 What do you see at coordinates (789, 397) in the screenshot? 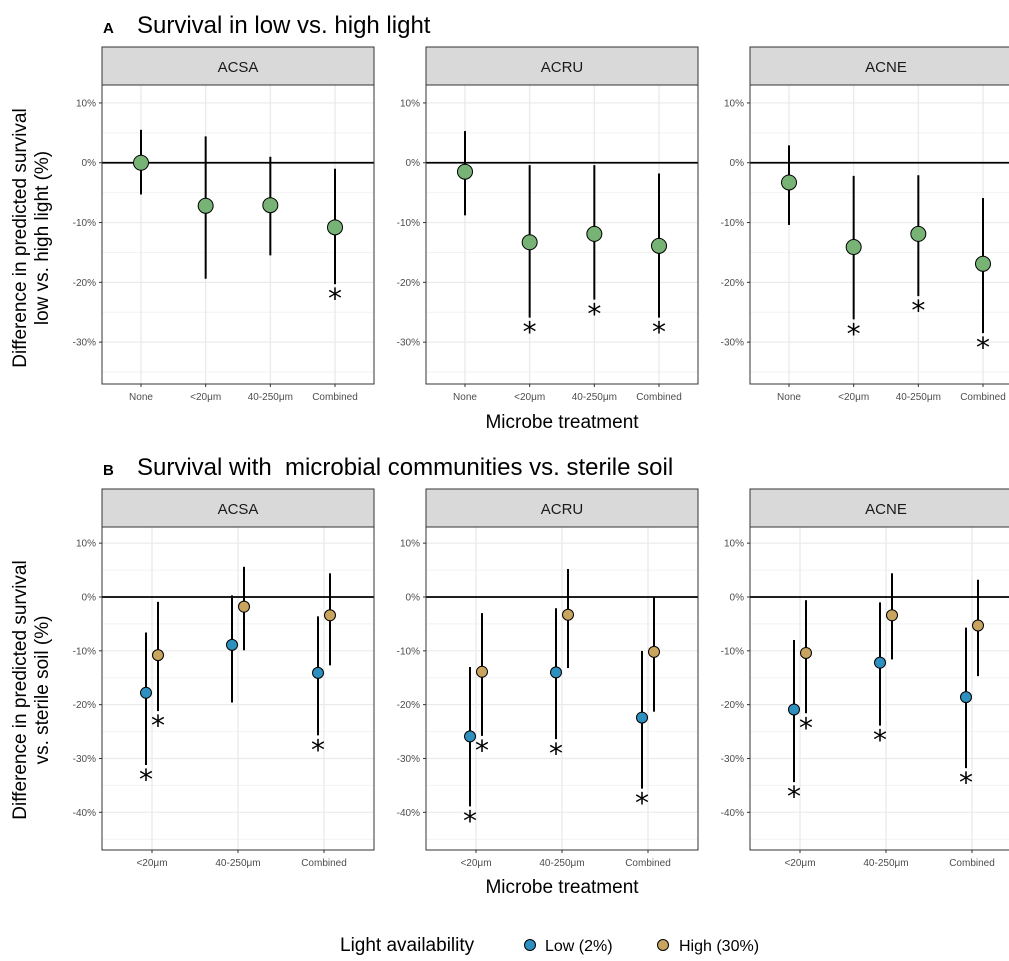
I see `x-tick-label: None` at bounding box center [789, 397].